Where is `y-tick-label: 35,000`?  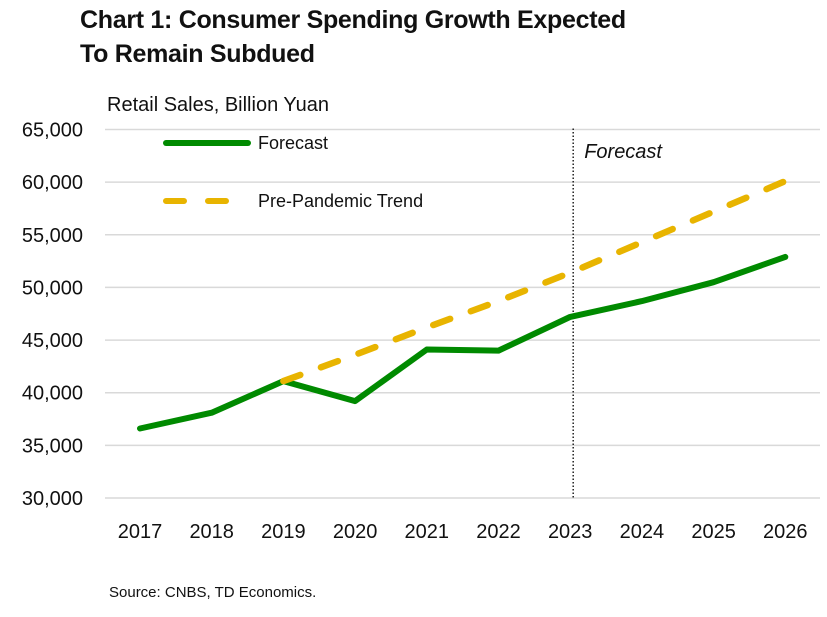 y-tick-label: 35,000 is located at coordinates (52, 446).